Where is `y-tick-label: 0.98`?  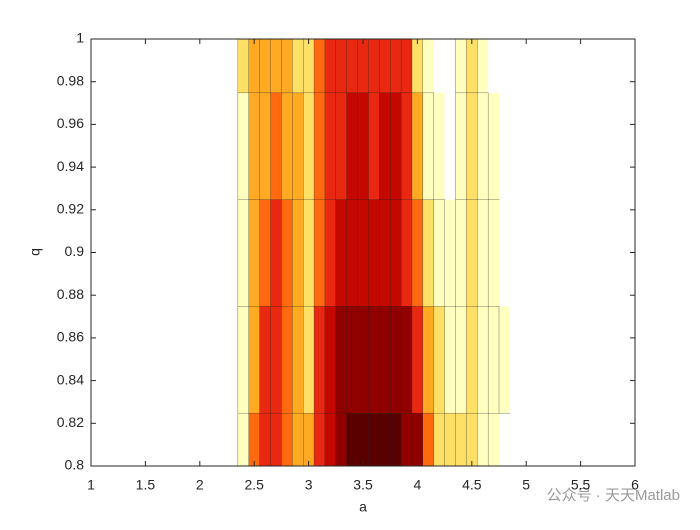
y-tick-label: 0.98 is located at coordinates (70, 80).